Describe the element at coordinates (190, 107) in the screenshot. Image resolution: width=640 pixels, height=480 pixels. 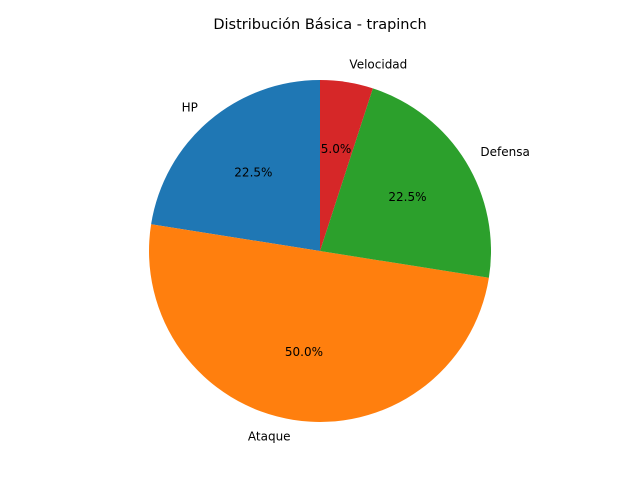
I see `pie-label-hp: HP` at that location.